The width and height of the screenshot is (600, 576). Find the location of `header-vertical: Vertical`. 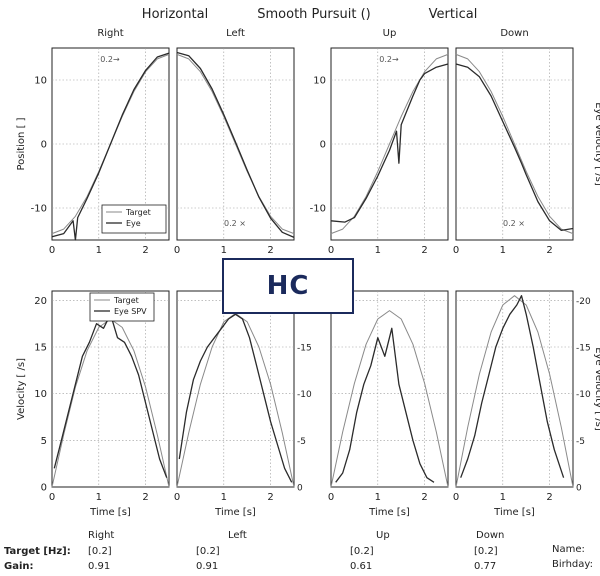

header-vertical: Vertical is located at coordinates (453, 14).